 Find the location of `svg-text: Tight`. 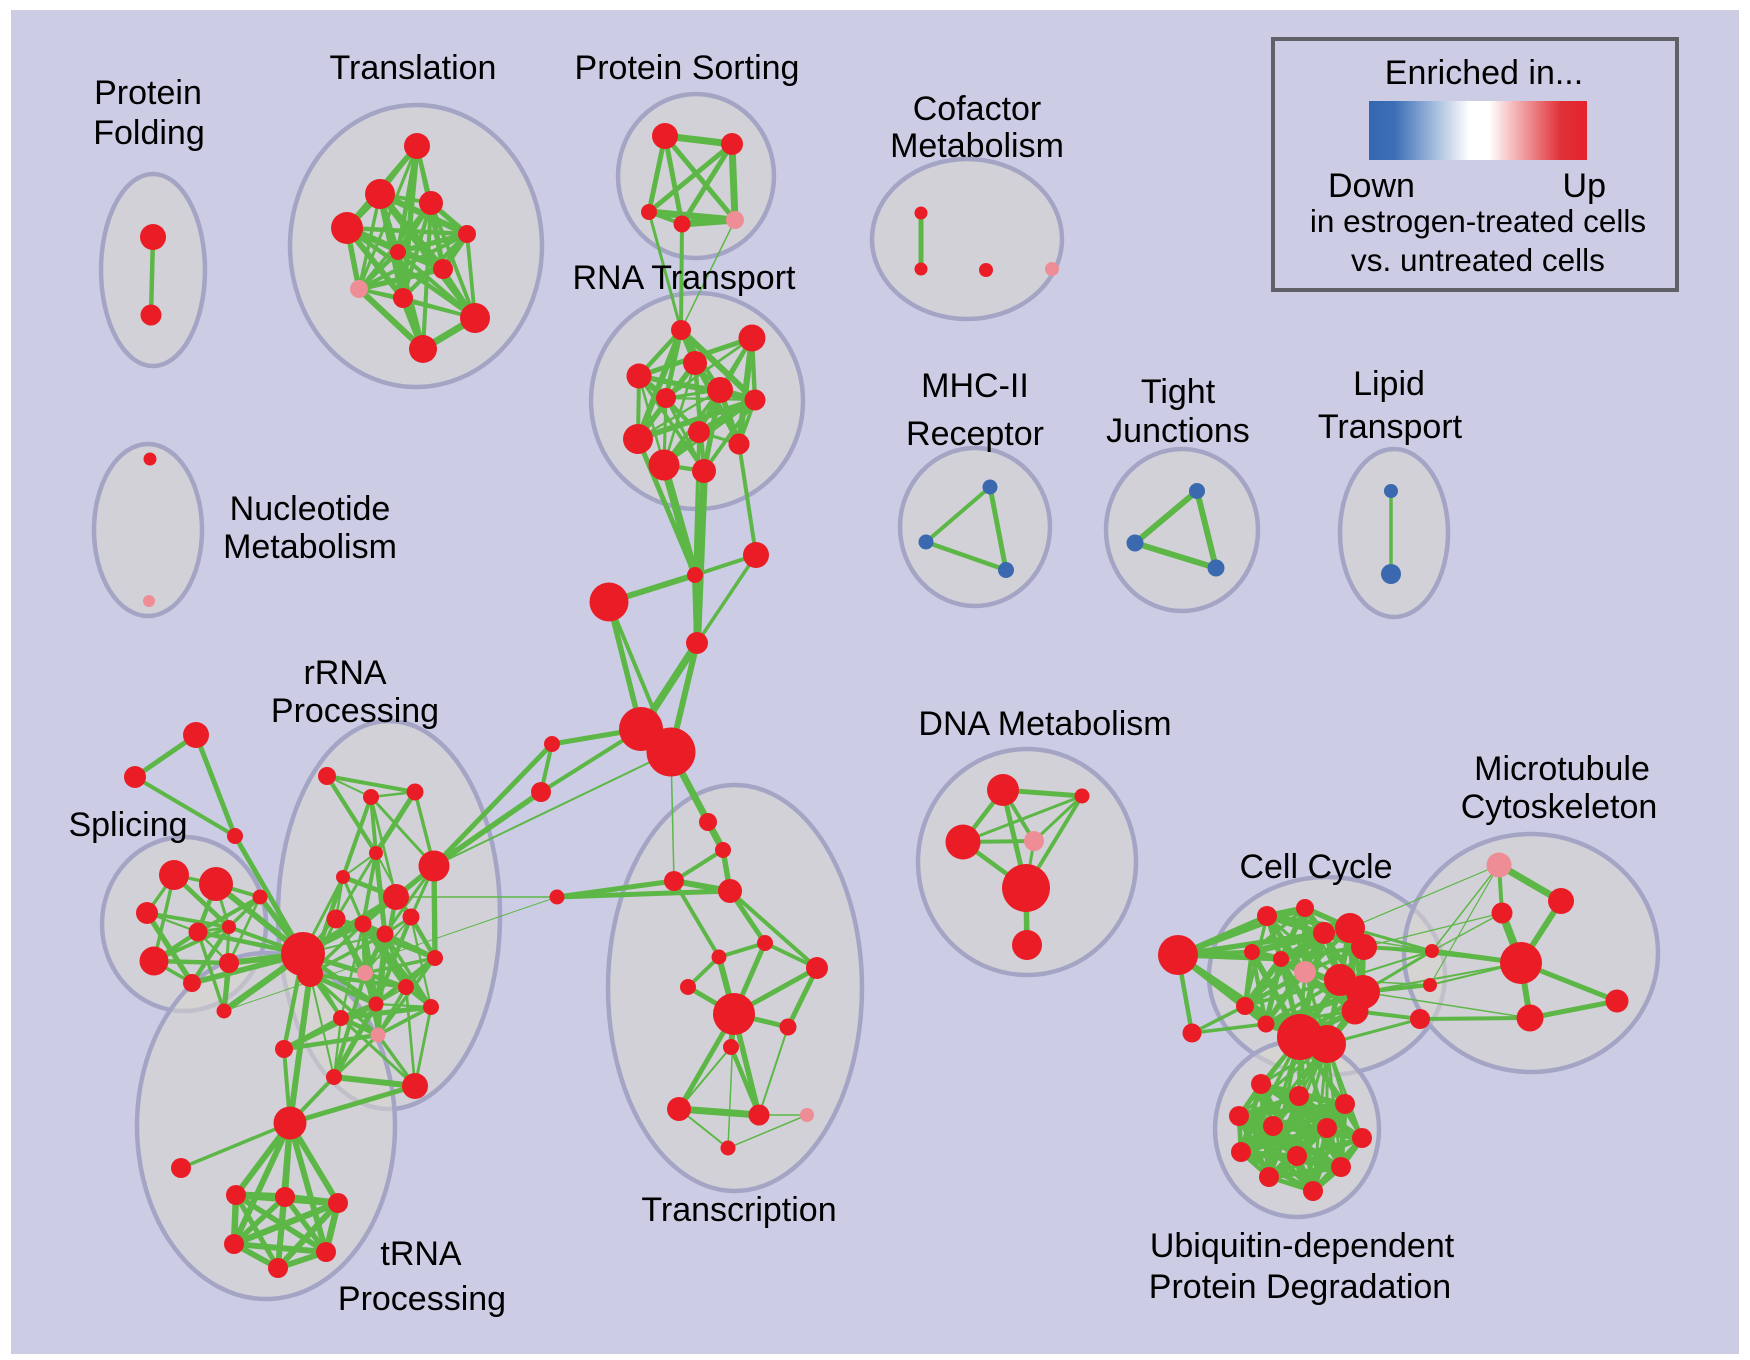

svg-text: Tight is located at coordinates (1178, 392).